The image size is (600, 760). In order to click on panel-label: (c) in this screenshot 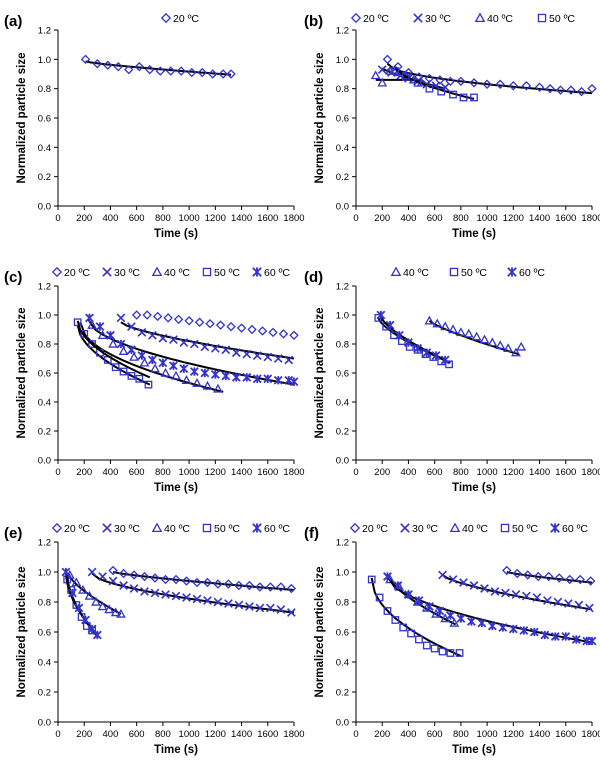, I will do `click(13, 277)`.